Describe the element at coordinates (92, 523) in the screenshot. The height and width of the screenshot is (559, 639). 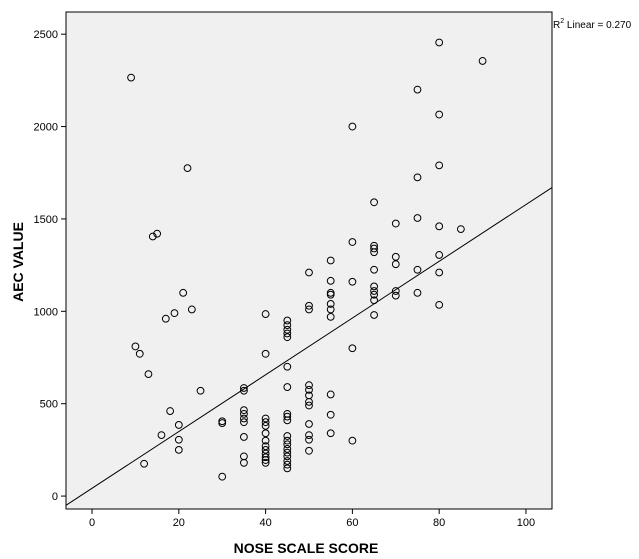
I see `x-tick-label: 0` at that location.